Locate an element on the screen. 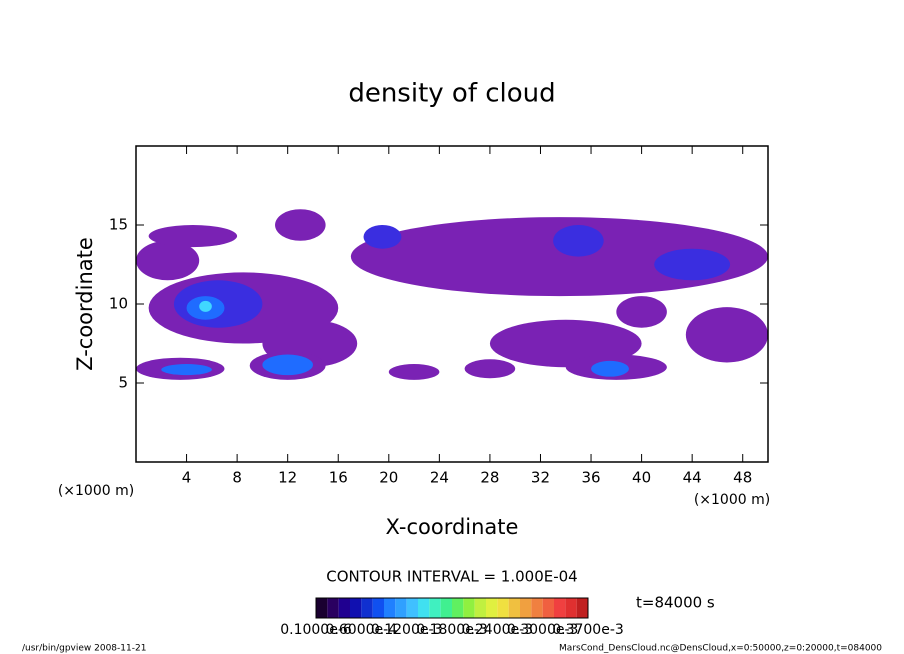 The width and height of the screenshot is (904, 654). x-tick-label: 48 is located at coordinates (742, 478).